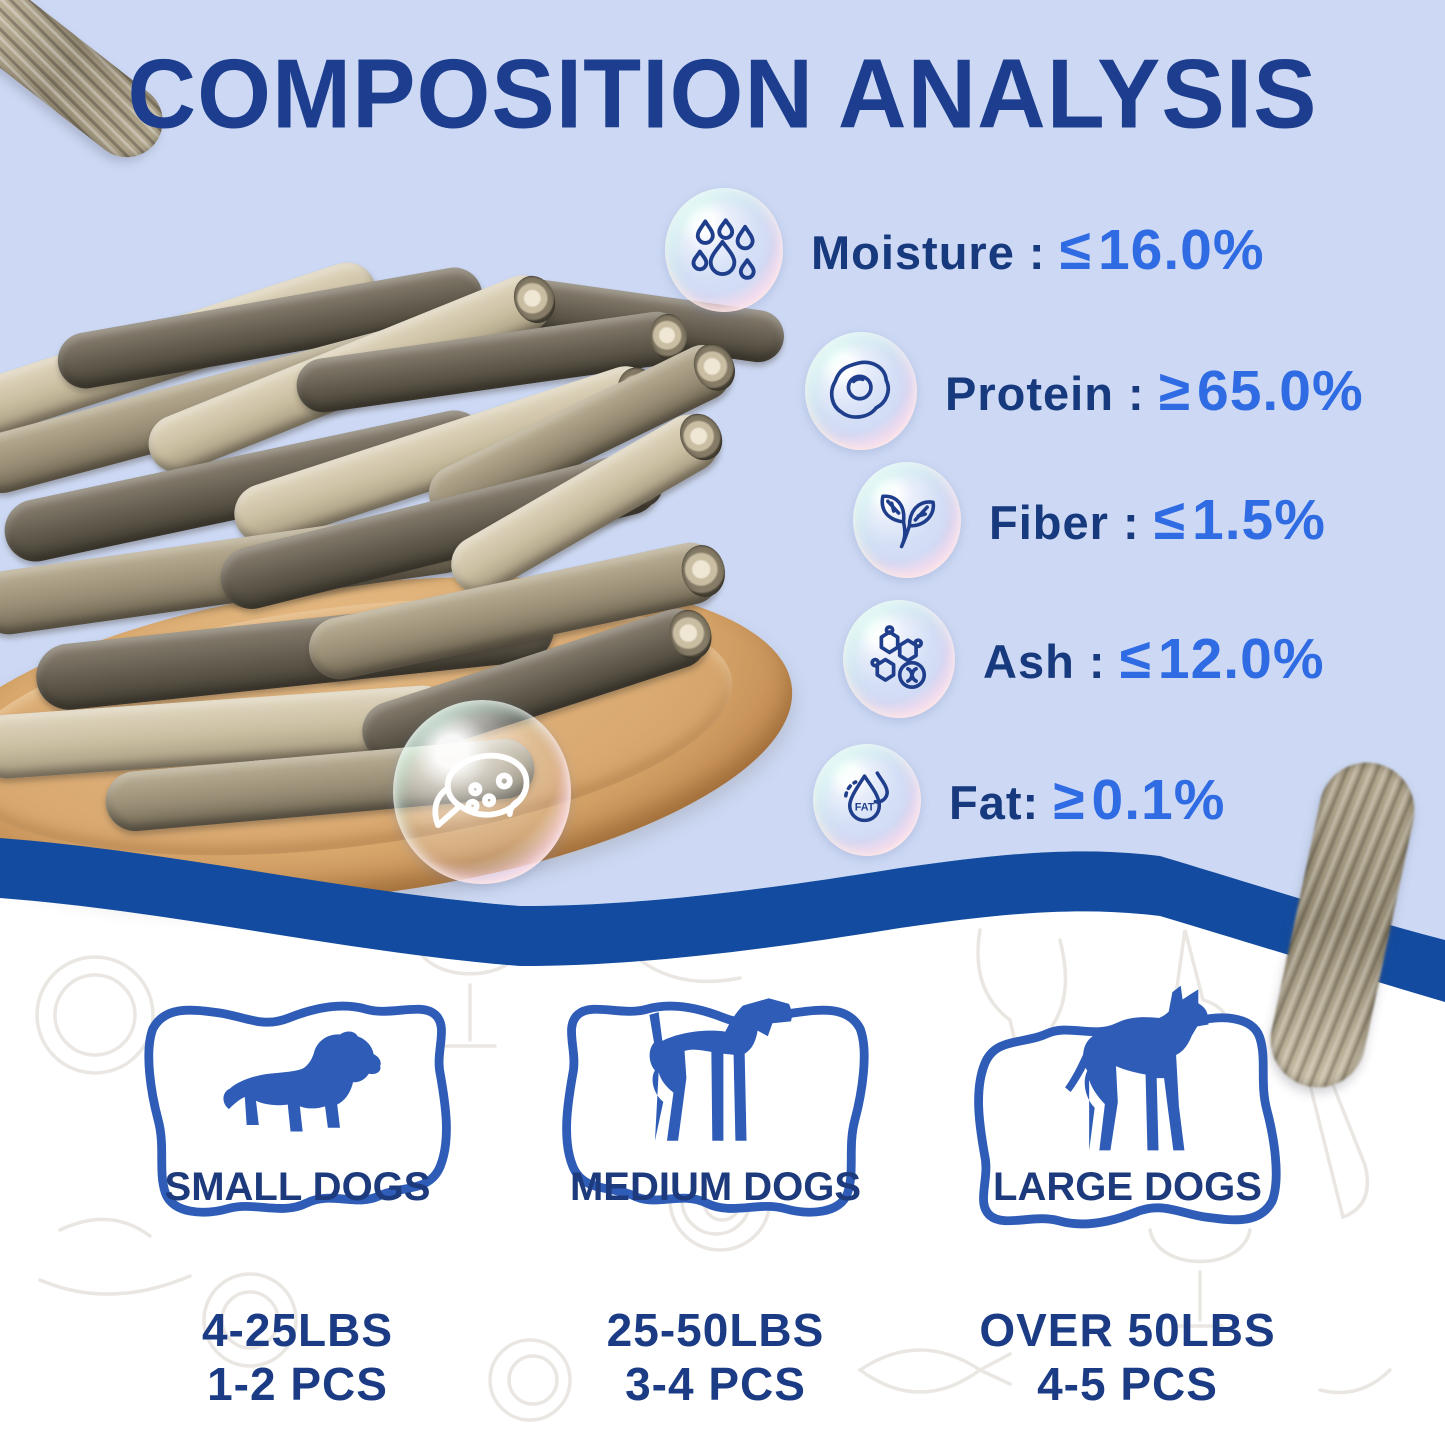 Image resolution: width=1445 pixels, height=1445 pixels. I want to click on nutrient-label: Fat, so click(986, 802).